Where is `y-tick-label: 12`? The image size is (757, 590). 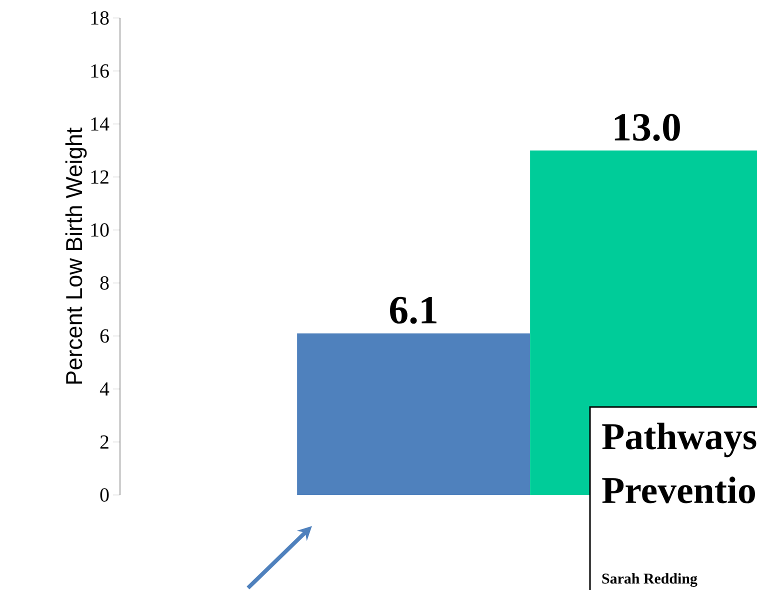 y-tick-label: 12 is located at coordinates (99, 177).